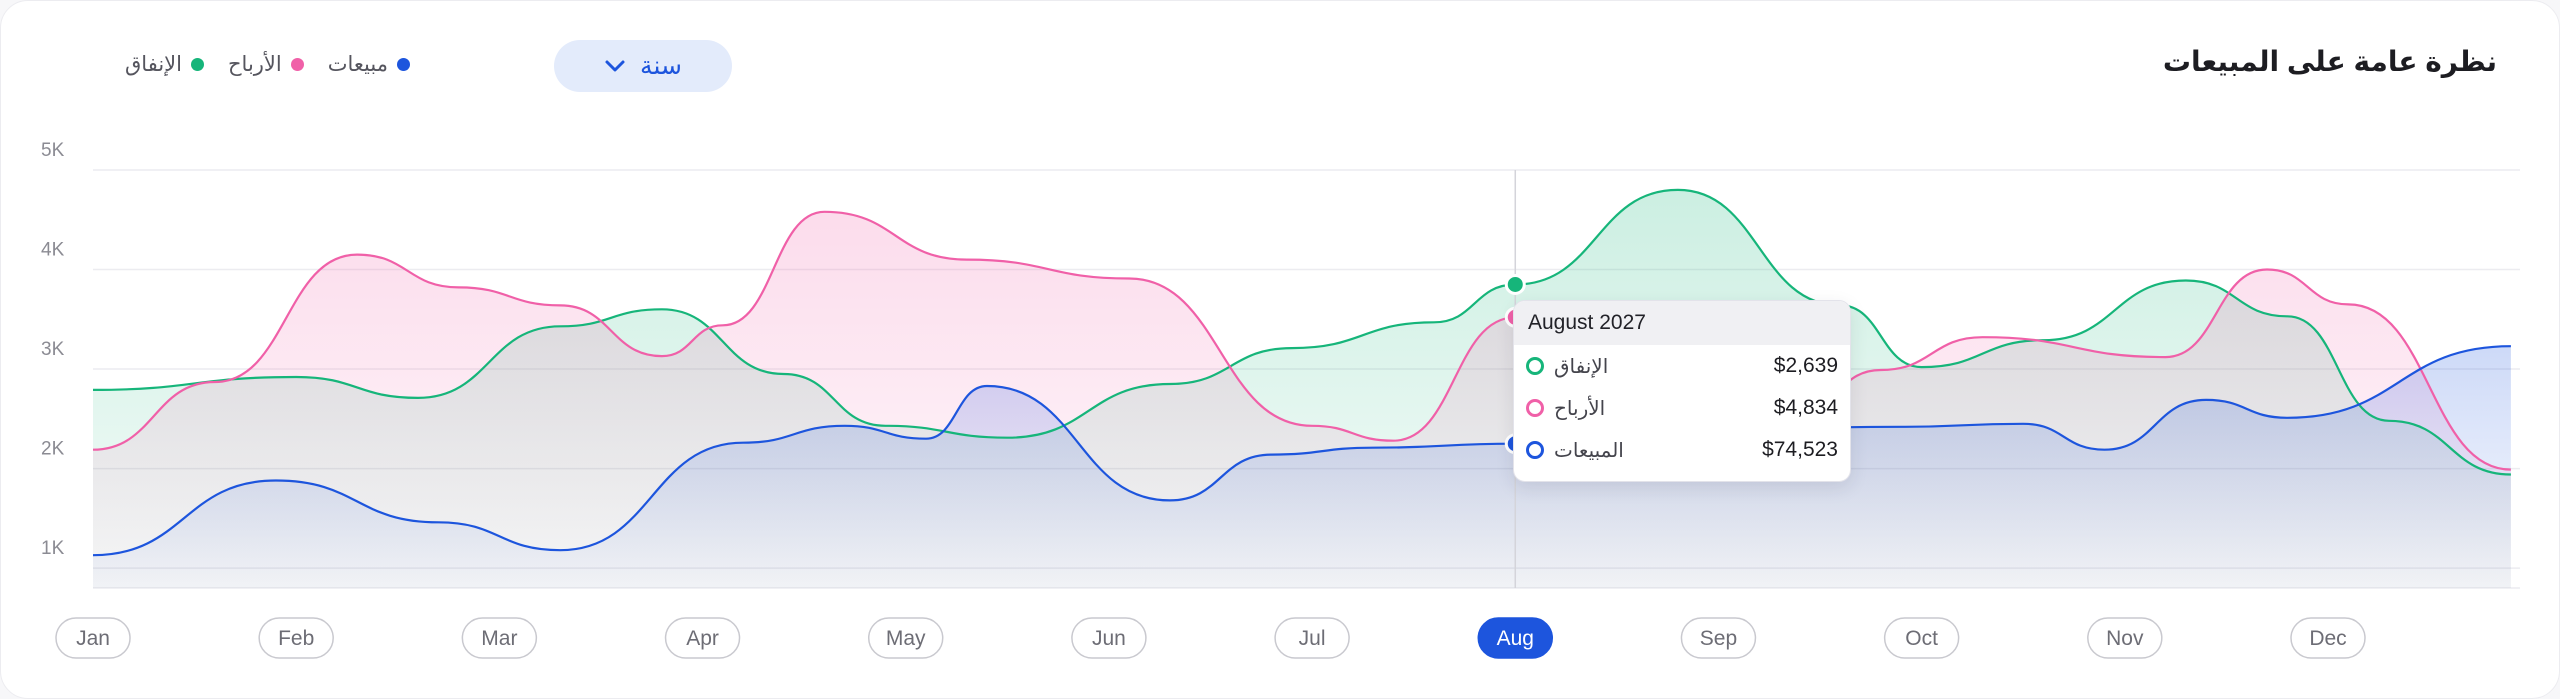  What do you see at coordinates (661, 66) in the screenshot?
I see `period-label: سنة` at bounding box center [661, 66].